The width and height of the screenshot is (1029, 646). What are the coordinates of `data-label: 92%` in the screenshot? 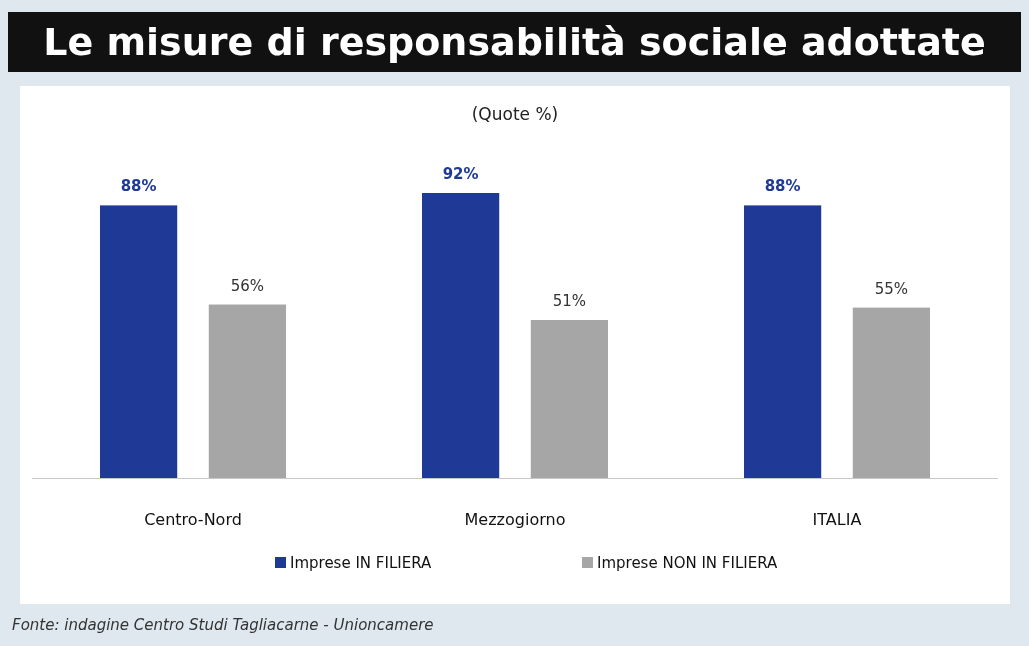 It's located at (460, 174).